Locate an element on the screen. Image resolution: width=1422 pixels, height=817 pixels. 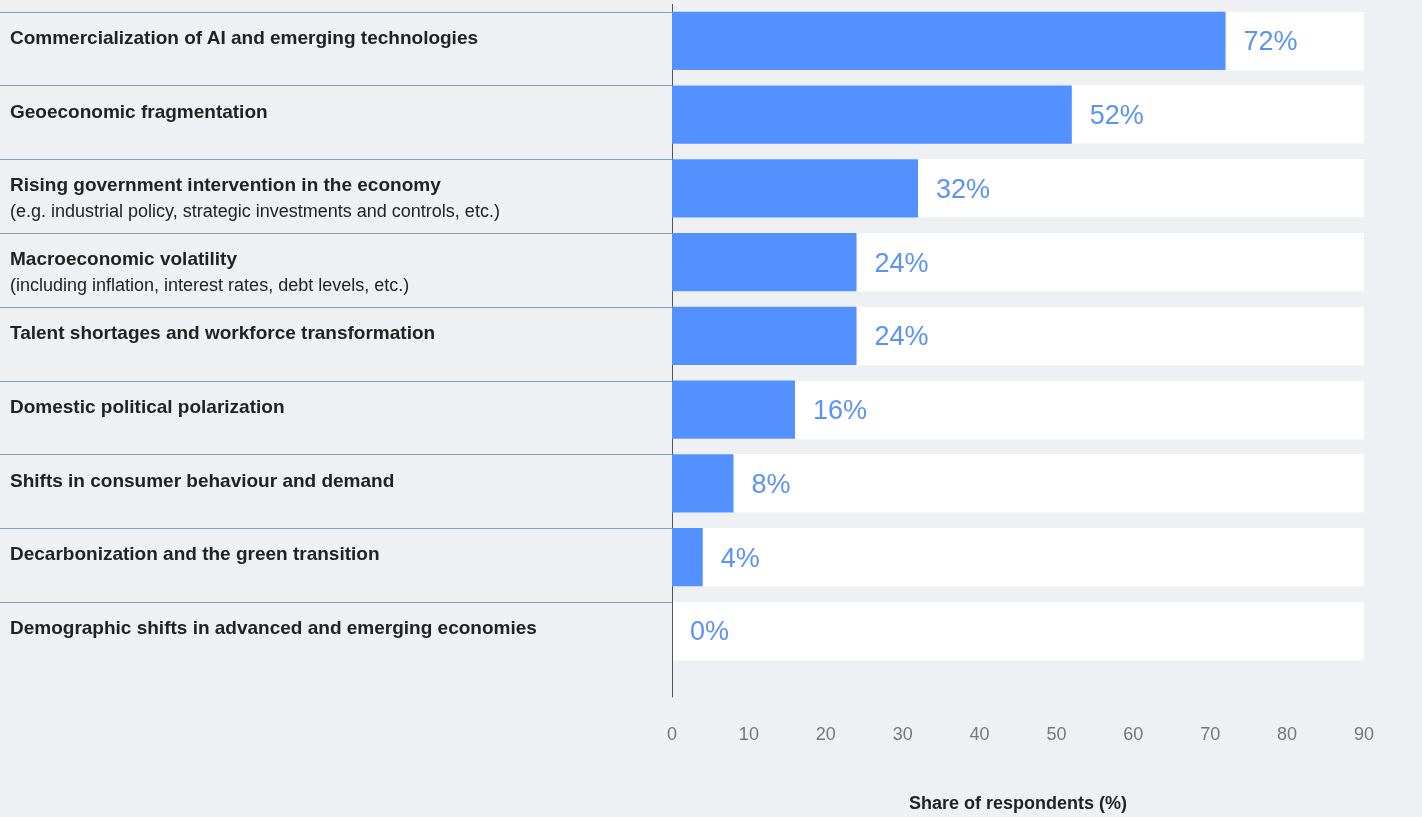
x-tick-label: 90 is located at coordinates (1363, 733).